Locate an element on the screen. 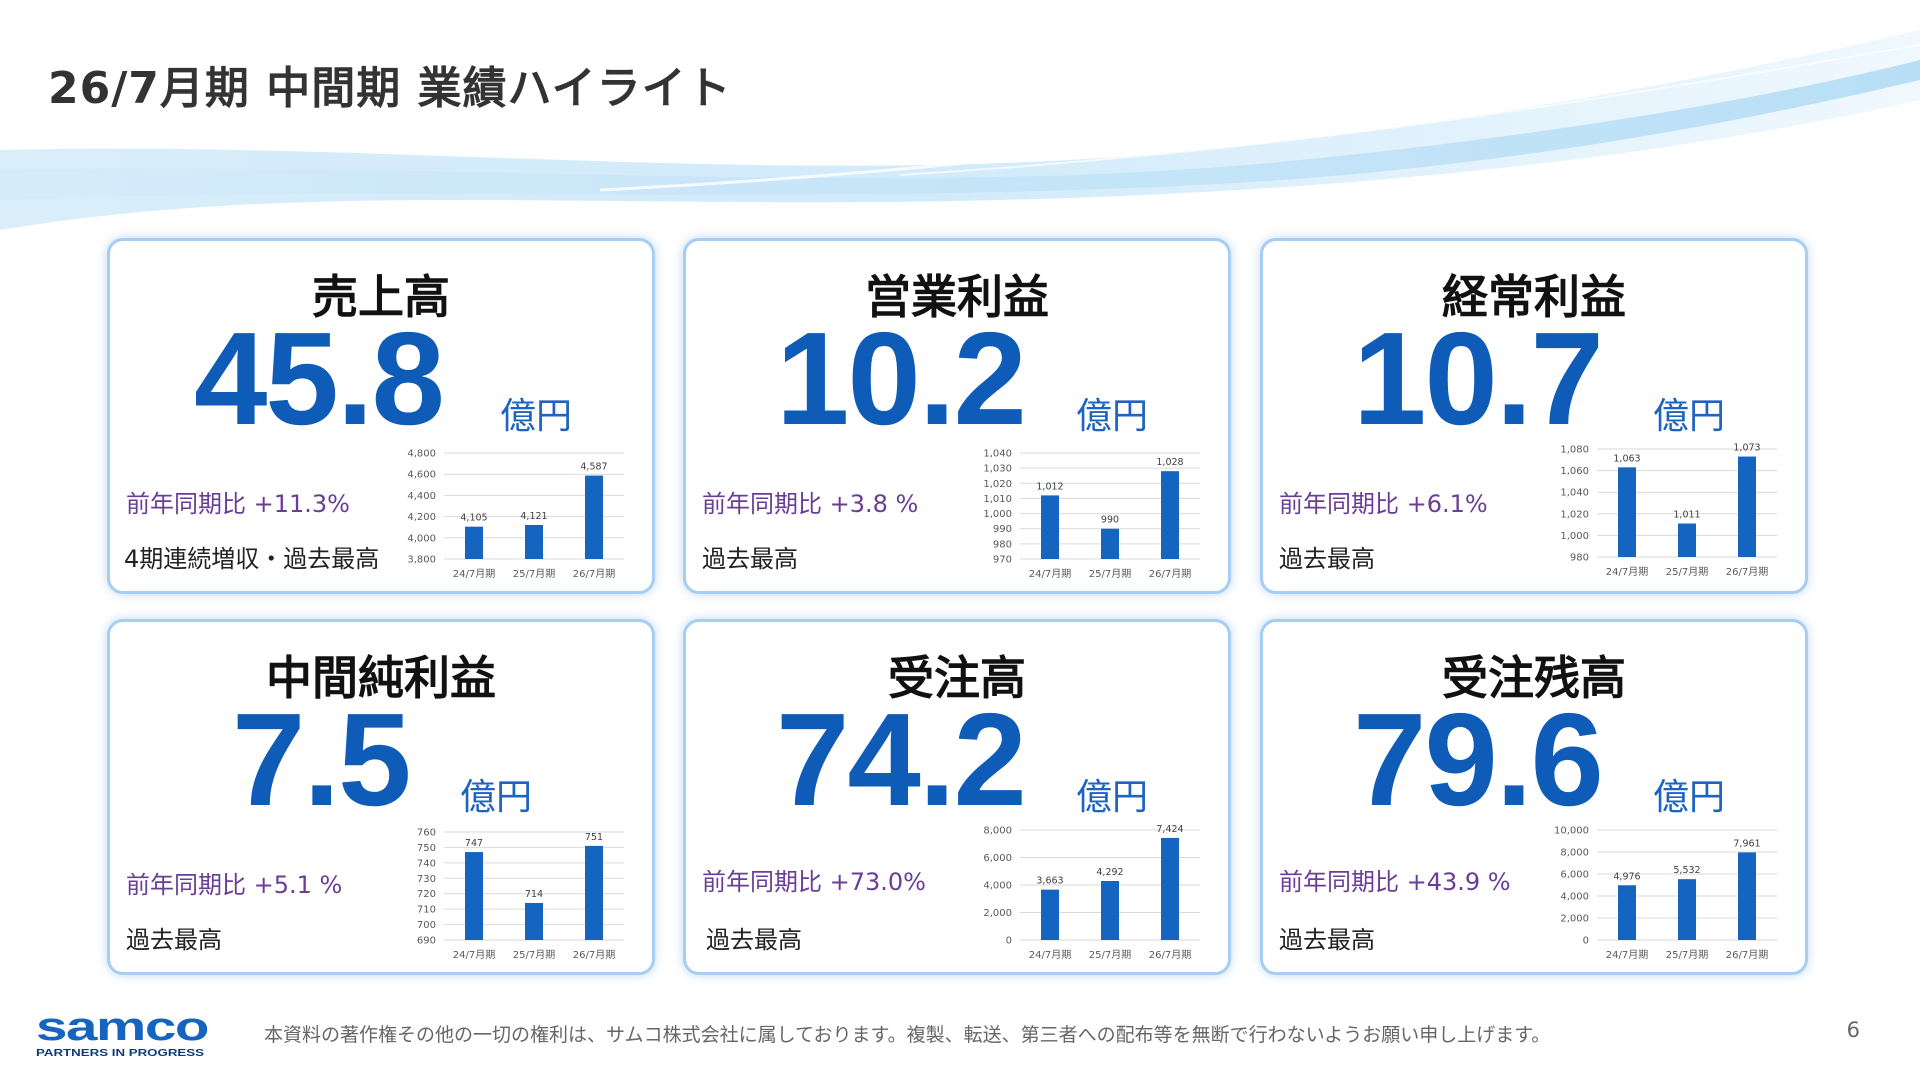  y-tick-label: 990 is located at coordinates (1002, 529).